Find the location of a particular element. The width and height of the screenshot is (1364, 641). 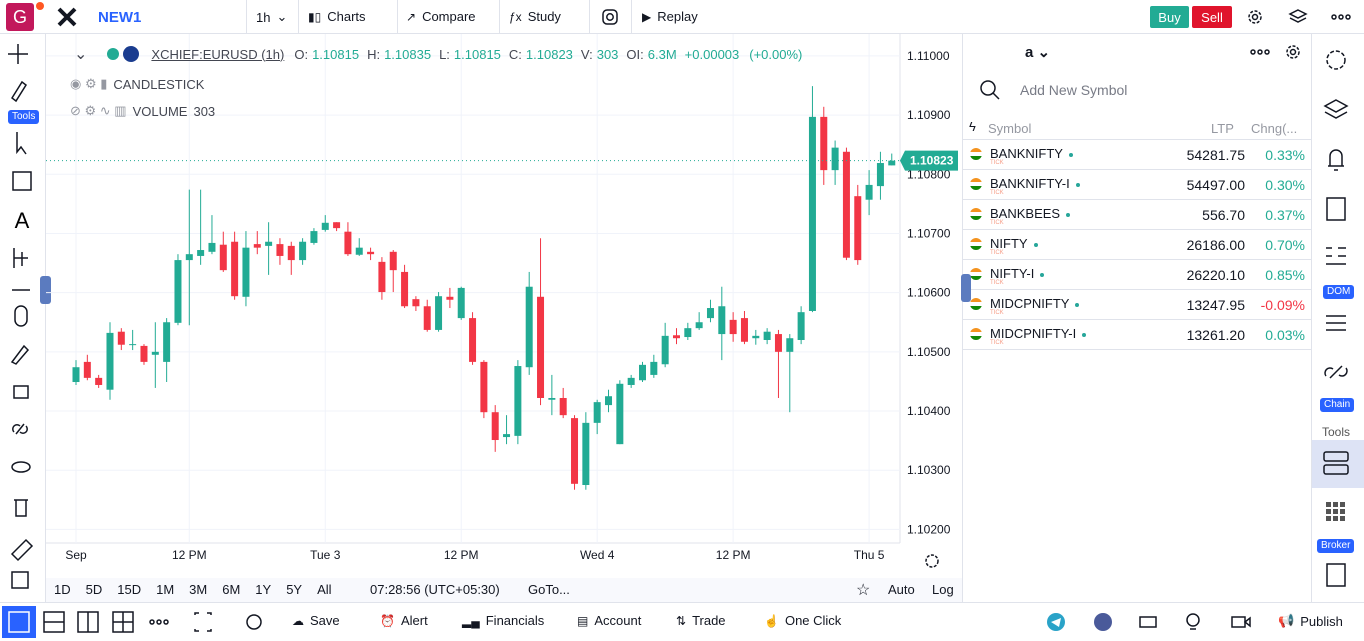

auto-scale: Auto is located at coordinates (901, 589).